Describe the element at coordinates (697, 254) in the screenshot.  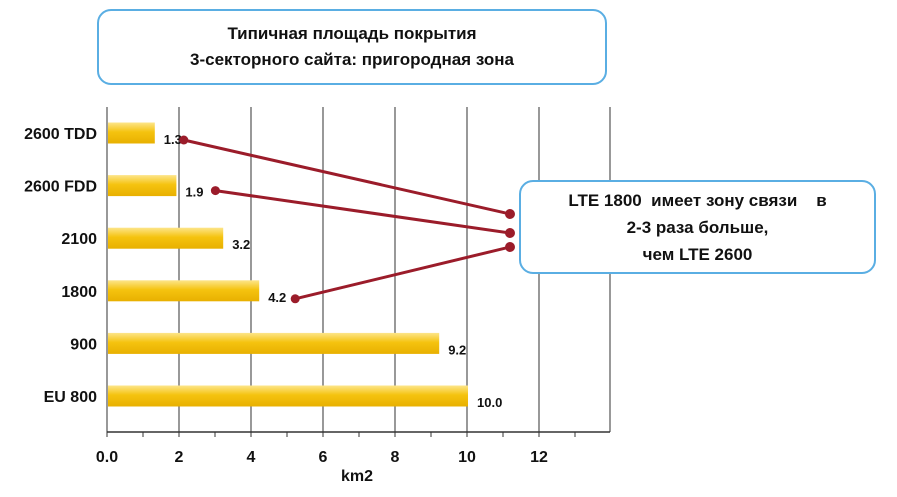
I see `callout-line-3: чем LTE 2600` at that location.